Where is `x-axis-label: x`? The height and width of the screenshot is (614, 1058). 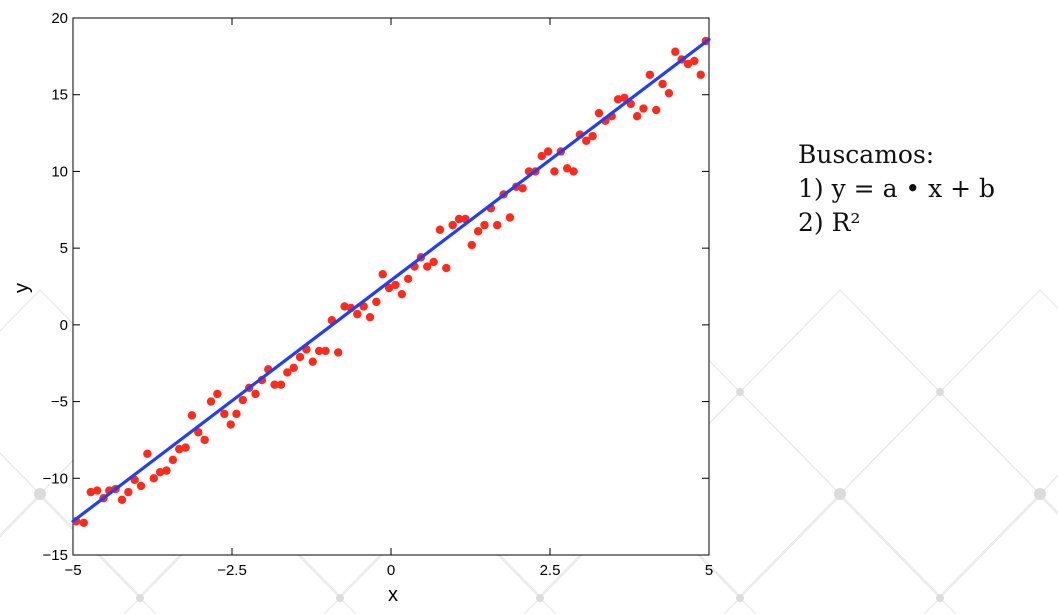
x-axis-label: x is located at coordinates (393, 595).